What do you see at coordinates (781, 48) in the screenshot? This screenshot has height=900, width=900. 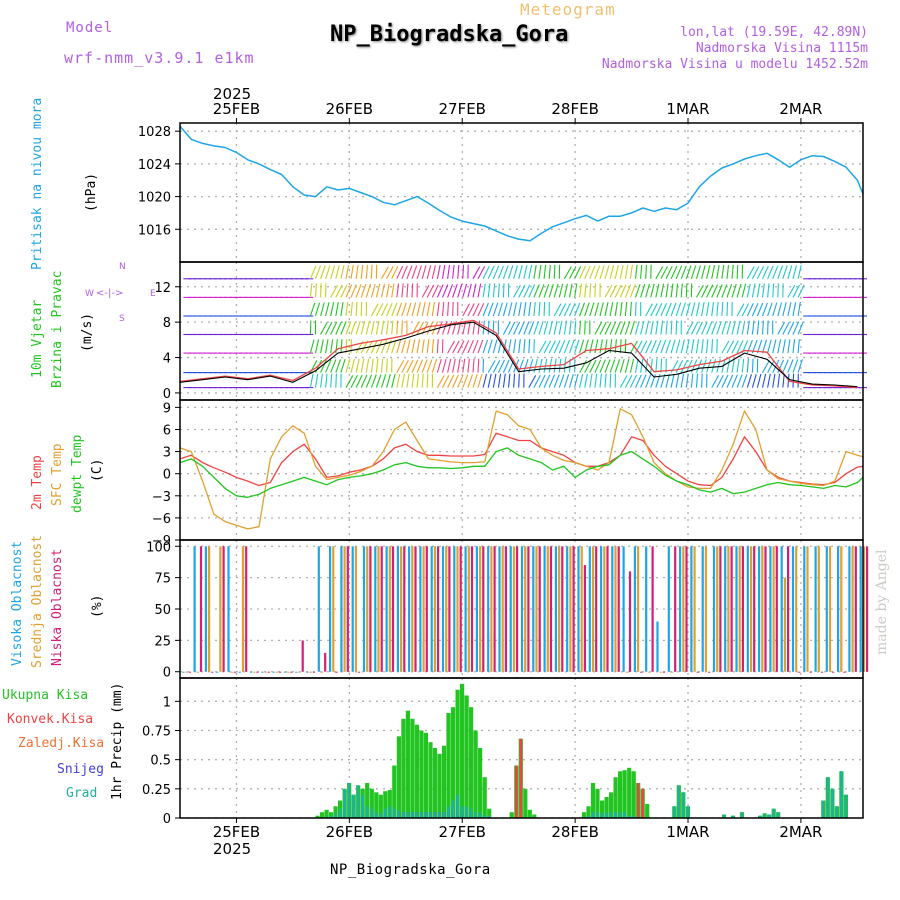 I see `elevation-label: Nadmorska Visina 1115m` at bounding box center [781, 48].